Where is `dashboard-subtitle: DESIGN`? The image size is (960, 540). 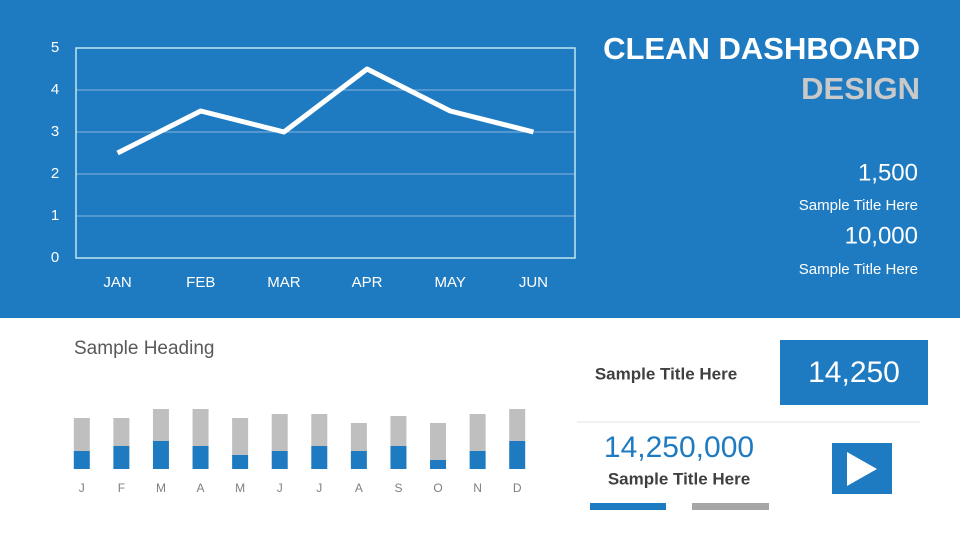
dashboard-subtitle: DESIGN is located at coordinates (860, 88).